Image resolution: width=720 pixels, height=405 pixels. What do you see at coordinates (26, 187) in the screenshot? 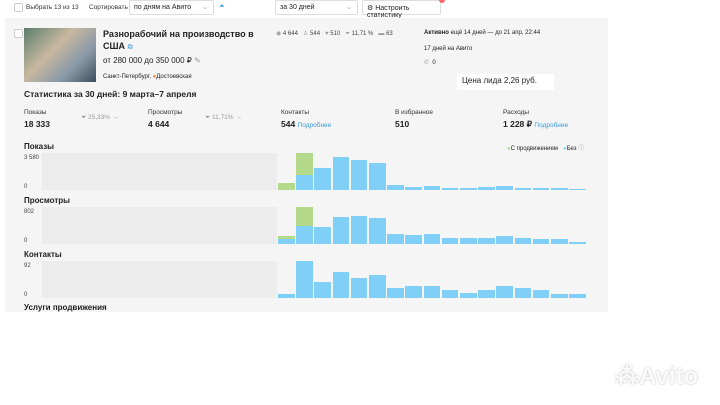
I see `y-min-label: 0` at bounding box center [26, 187].